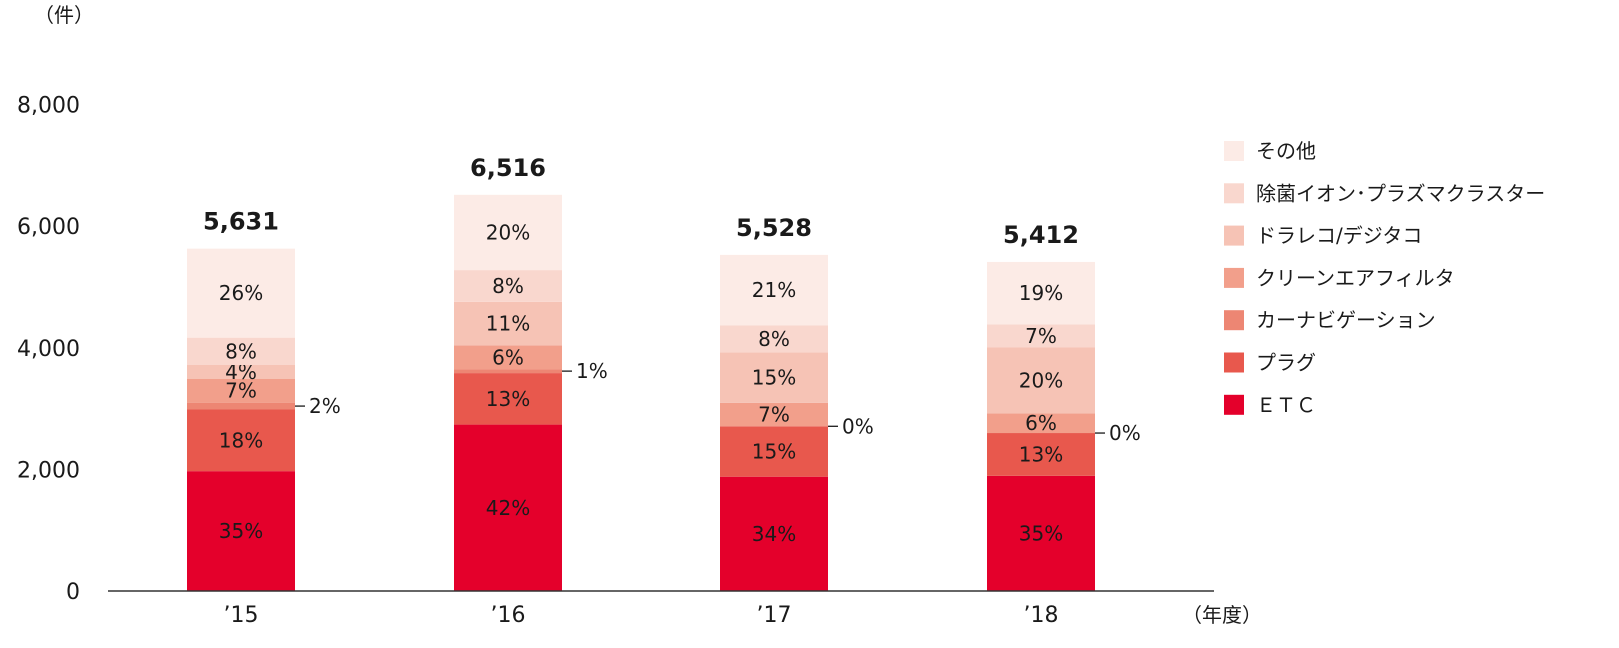 This screenshot has height=648, width=1619. I want to click on segment-percent-label: 19%, so click(1041, 293).